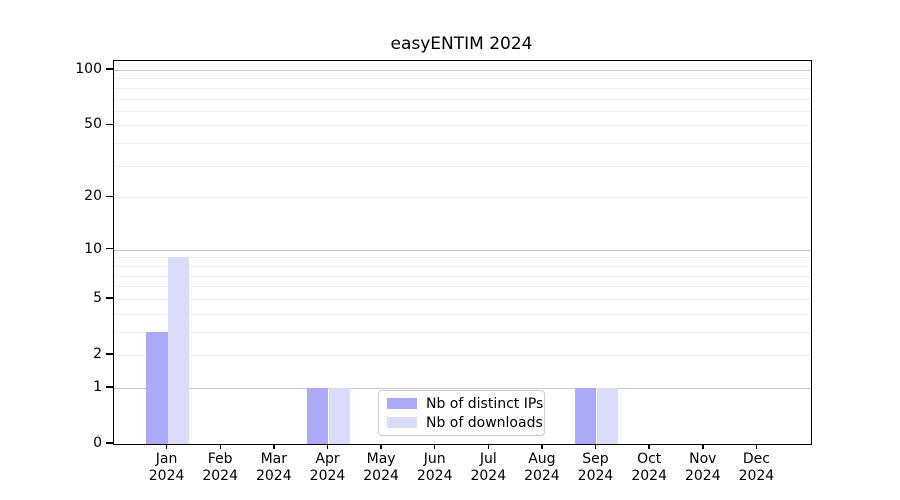  What do you see at coordinates (402, 403) in the screenshot?
I see `legend-swatch-distinct-ips` at bounding box center [402, 403].